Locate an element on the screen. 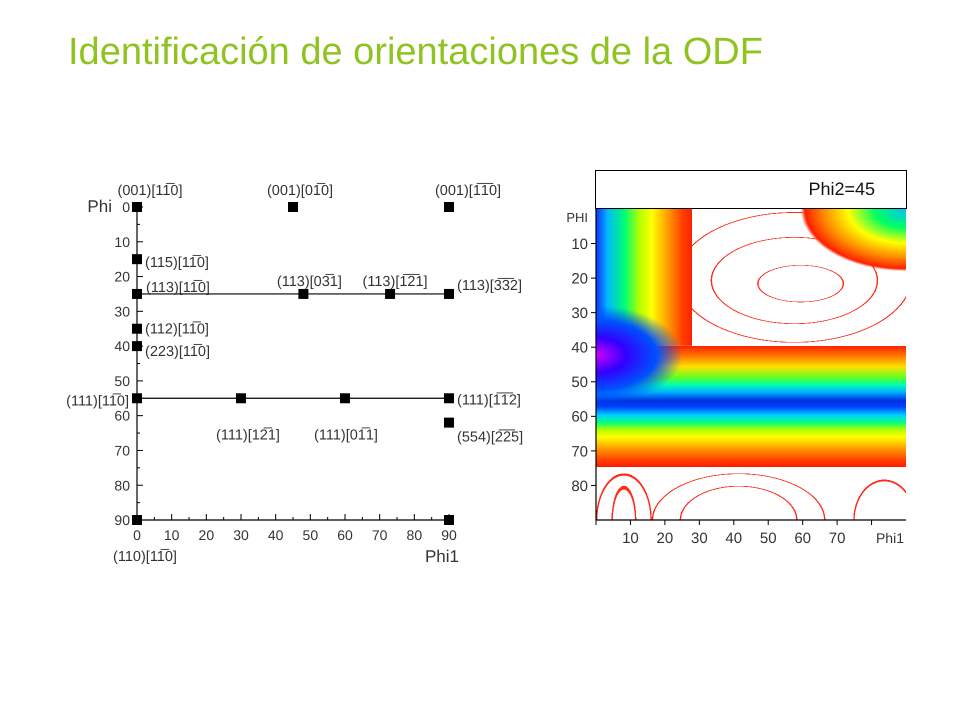 The image size is (960, 720). chart-title: Identificación de orientaciones de la ODF is located at coordinates (415, 52).